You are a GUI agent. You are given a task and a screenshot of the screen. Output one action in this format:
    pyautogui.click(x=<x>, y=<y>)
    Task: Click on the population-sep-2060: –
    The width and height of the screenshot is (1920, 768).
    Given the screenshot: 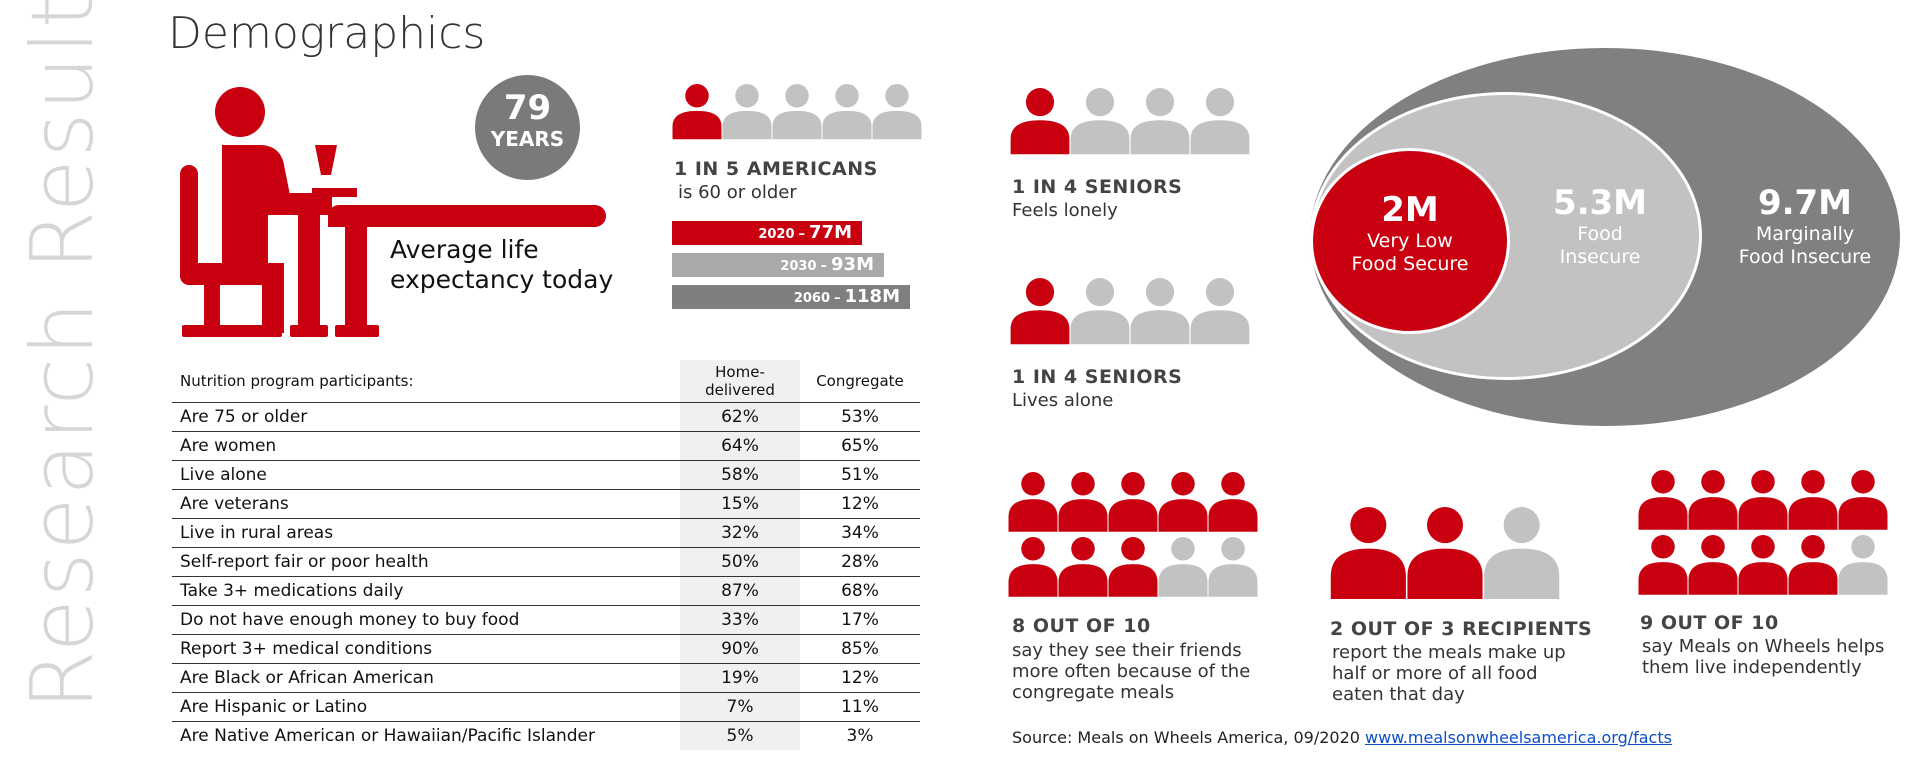 What is the action you would take?
    pyautogui.click(x=837, y=298)
    